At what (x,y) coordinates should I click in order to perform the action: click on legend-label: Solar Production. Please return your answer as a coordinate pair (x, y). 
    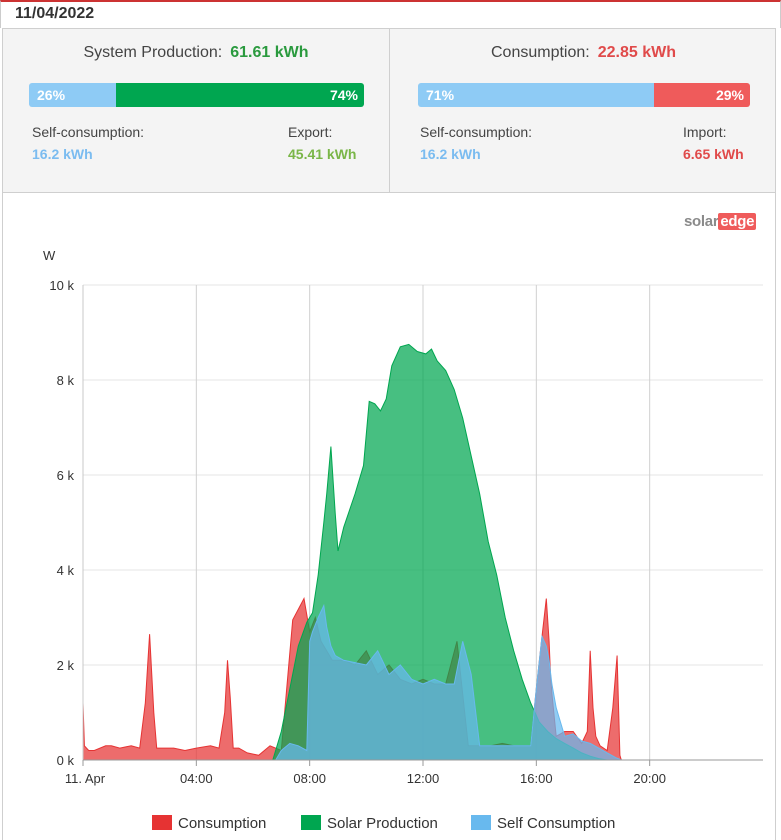
    Looking at the image, I should click on (382, 823).